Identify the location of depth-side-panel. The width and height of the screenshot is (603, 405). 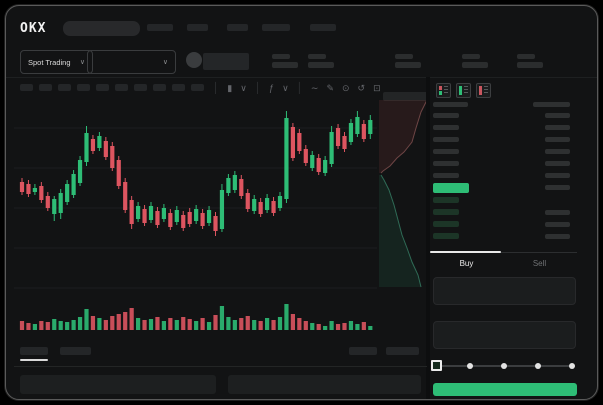
(403, 193).